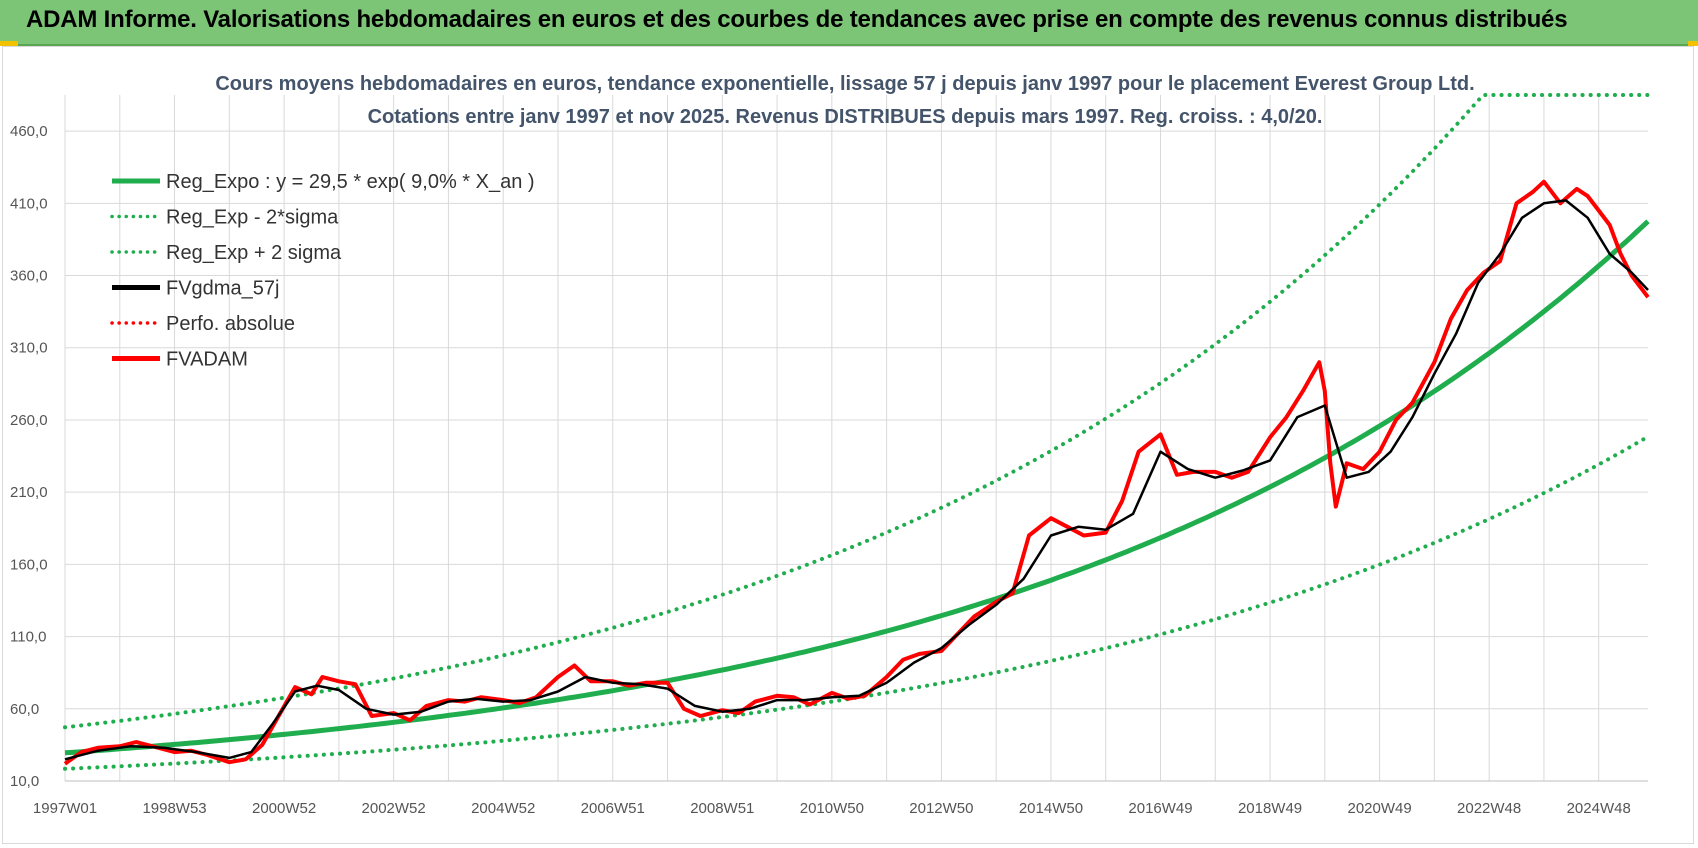  Describe the element at coordinates (174, 808) in the screenshot. I see `x-tick-label: 1998W53` at that location.